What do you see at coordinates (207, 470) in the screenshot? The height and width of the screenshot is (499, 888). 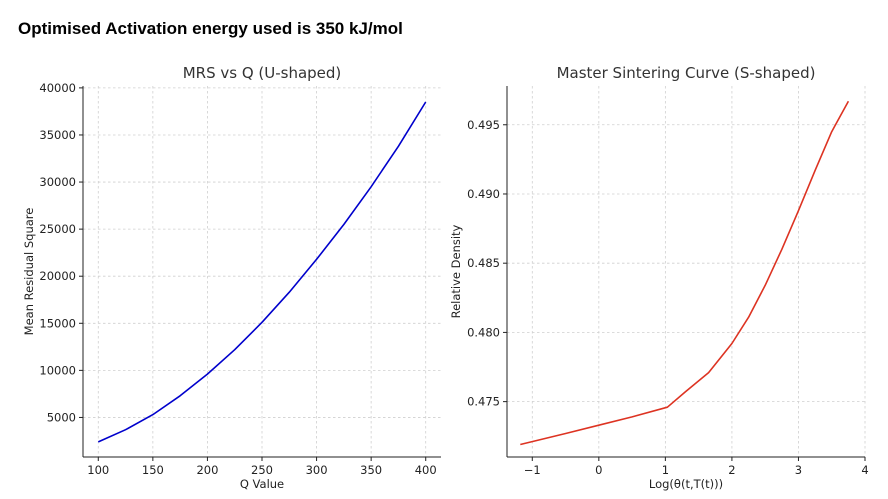 I see `x-tick-label: 200` at bounding box center [207, 470].